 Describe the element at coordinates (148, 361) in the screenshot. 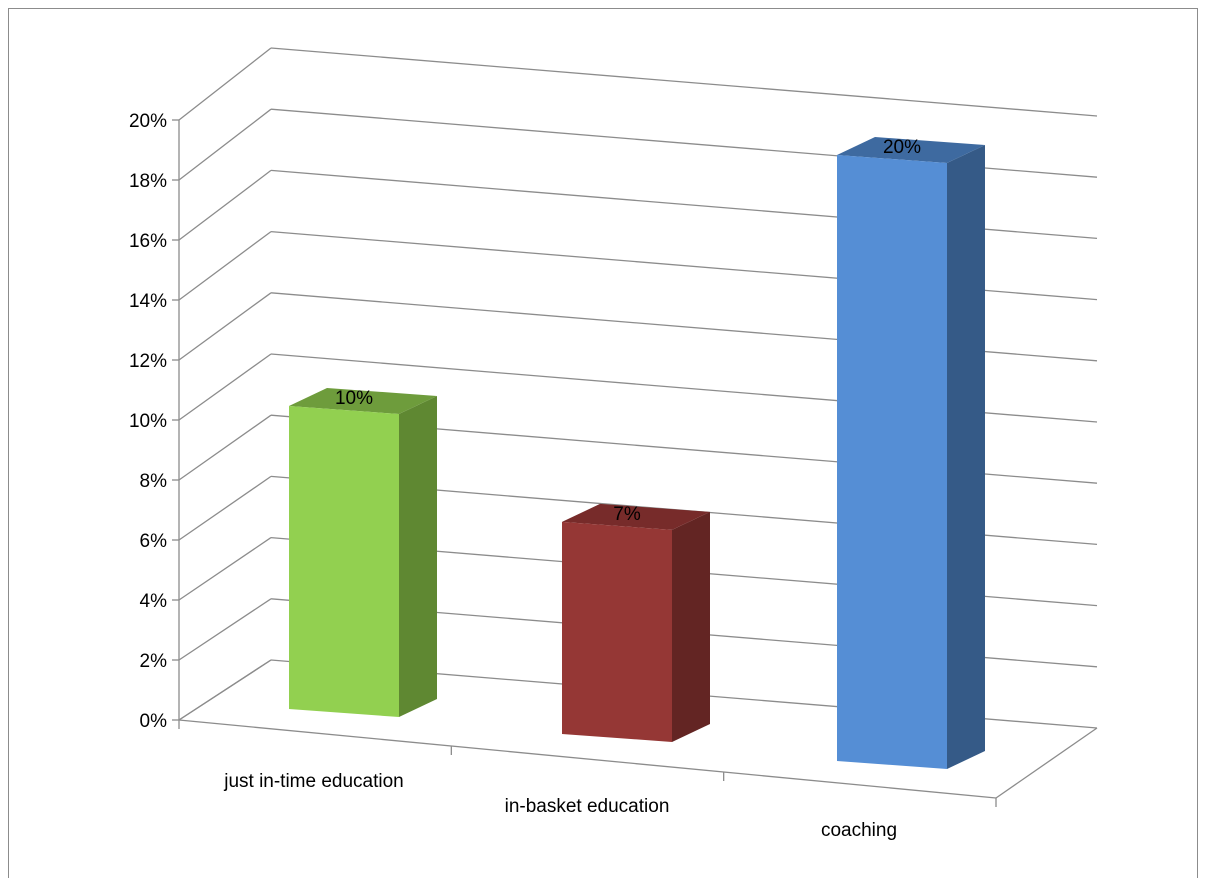

I see `y-tick-label: 12%` at that location.